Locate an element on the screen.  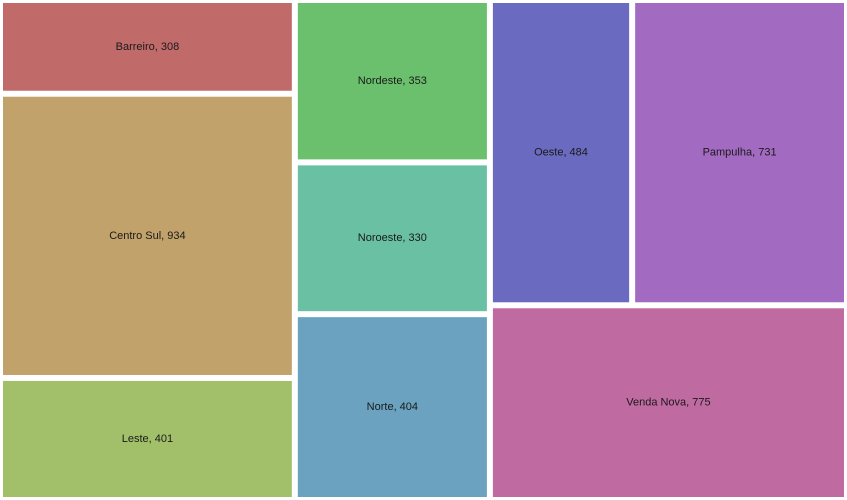
treemap-rect-norte is located at coordinates (392, 407).